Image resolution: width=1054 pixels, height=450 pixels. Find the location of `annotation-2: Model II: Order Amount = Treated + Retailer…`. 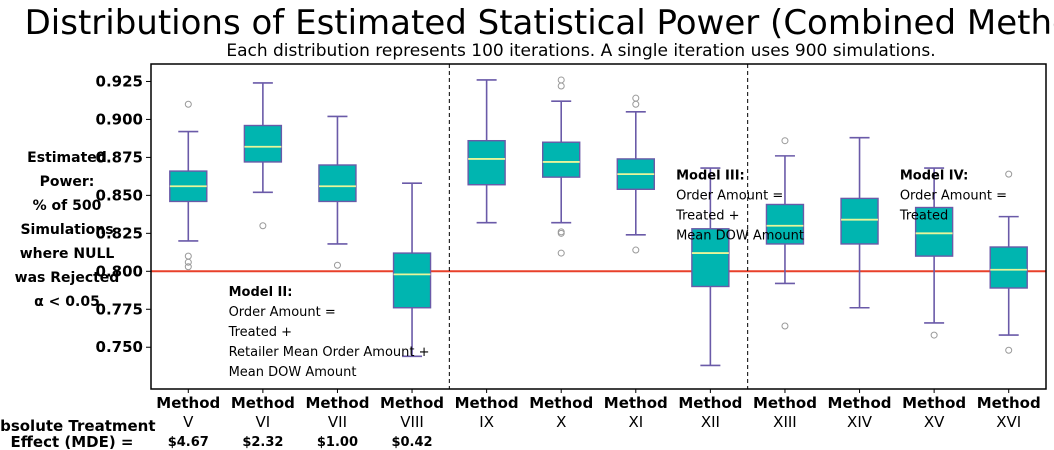

annotation-2: Model II: Order Amount = Treated + Retailer… is located at coordinates (329, 332).